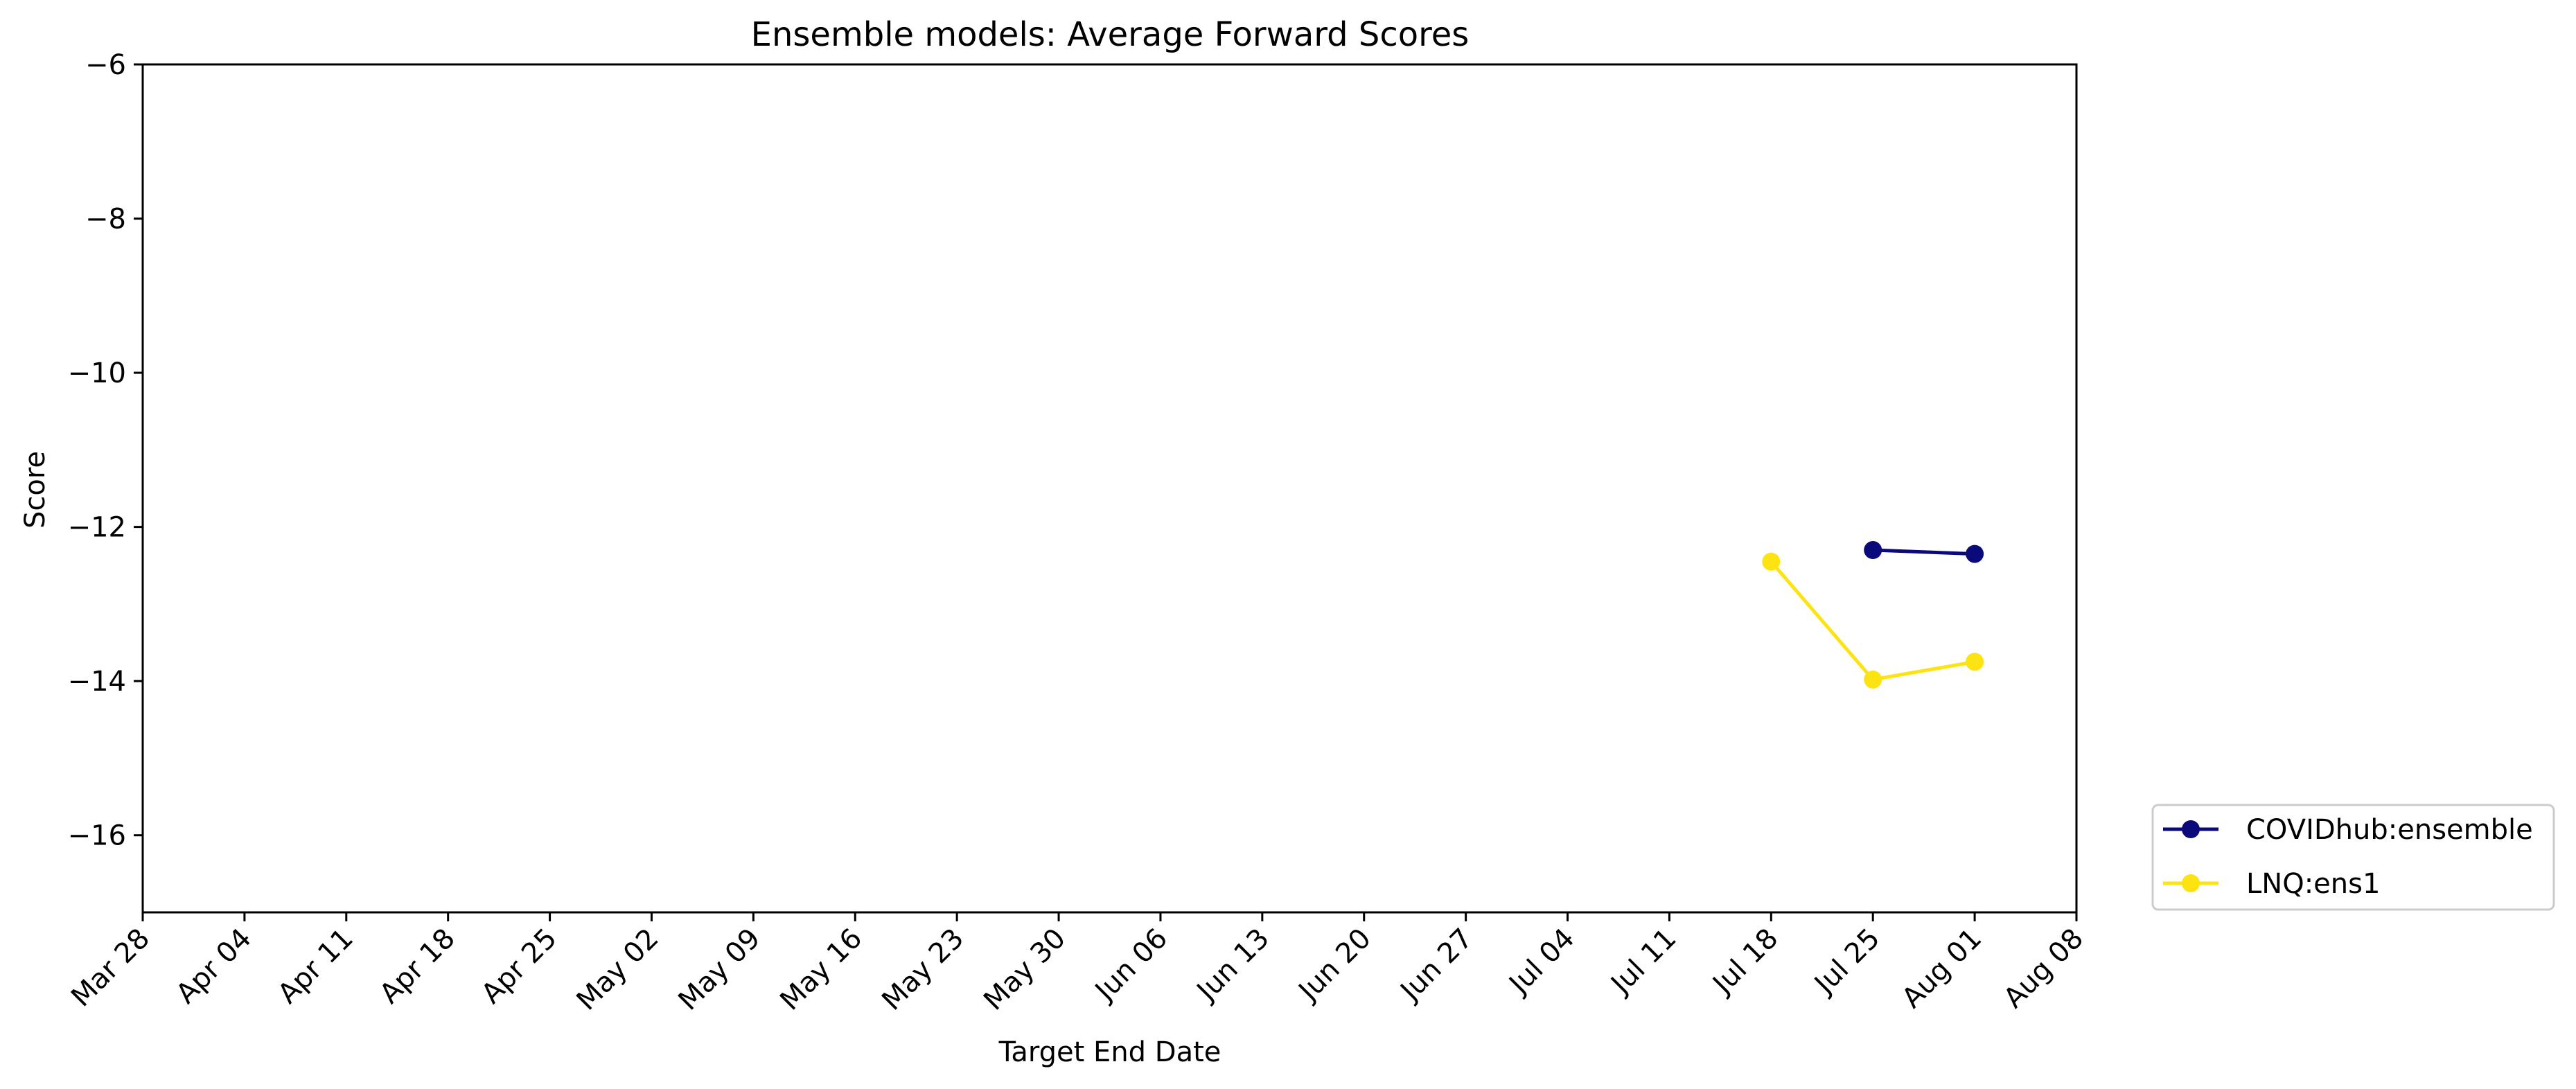 The height and width of the screenshot is (1089, 2576). What do you see at coordinates (618, 970) in the screenshot?
I see `x-tick-label: May 02` at bounding box center [618, 970].